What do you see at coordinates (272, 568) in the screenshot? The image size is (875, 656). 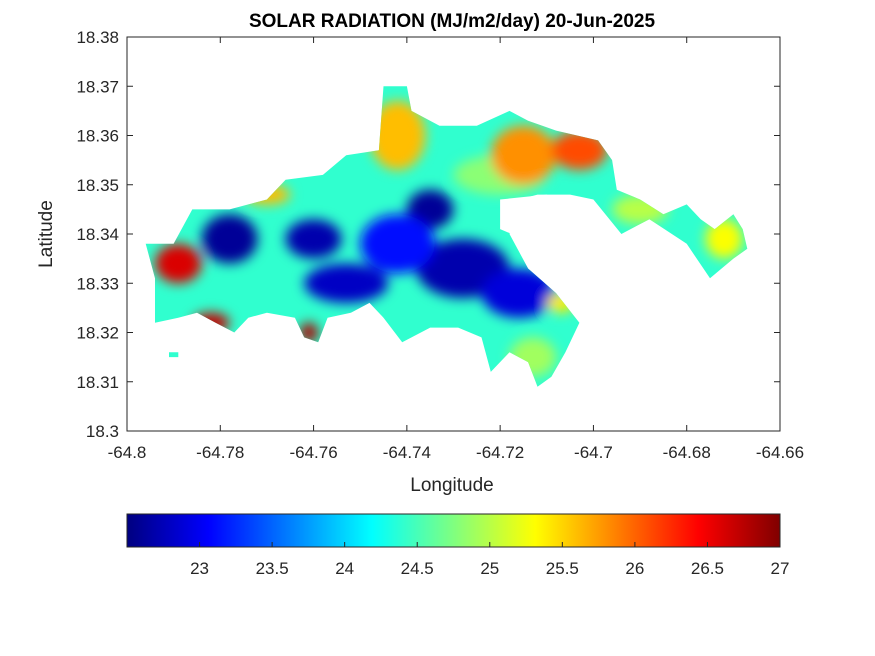 I see `colorbar-tick-label: 23.5` at bounding box center [272, 568].